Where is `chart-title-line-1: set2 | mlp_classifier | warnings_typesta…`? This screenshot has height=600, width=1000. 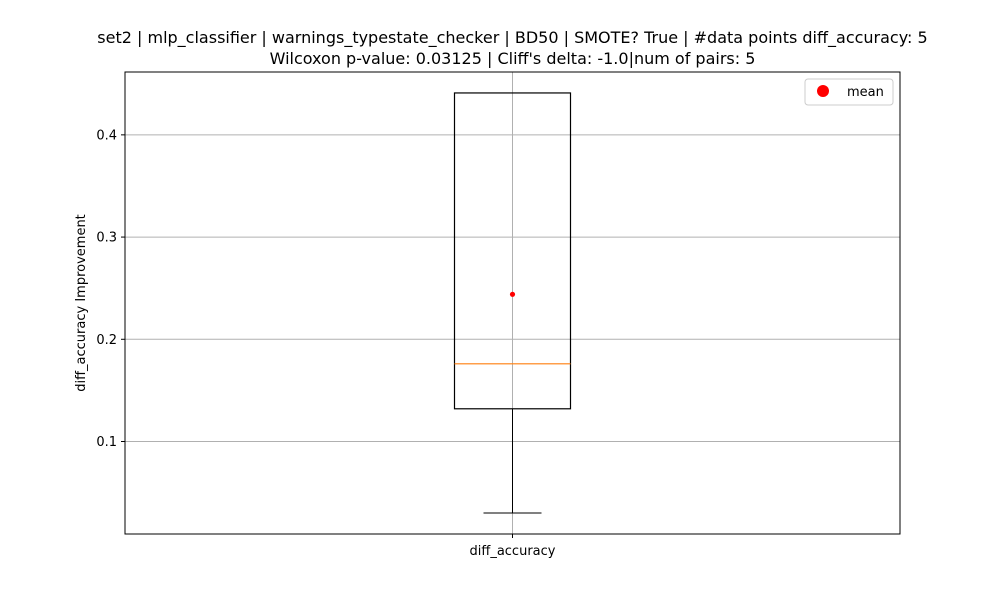
chart-title-line-1: set2 | mlp_classifier | warnings_typesta… is located at coordinates (512, 38).